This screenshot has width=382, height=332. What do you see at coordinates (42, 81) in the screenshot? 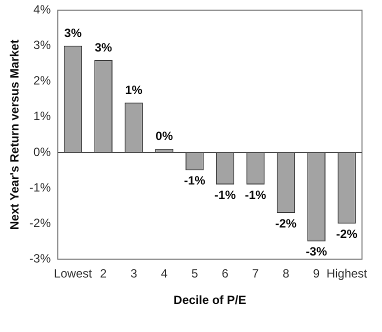
I see `y-tick-label: 2%` at bounding box center [42, 81].